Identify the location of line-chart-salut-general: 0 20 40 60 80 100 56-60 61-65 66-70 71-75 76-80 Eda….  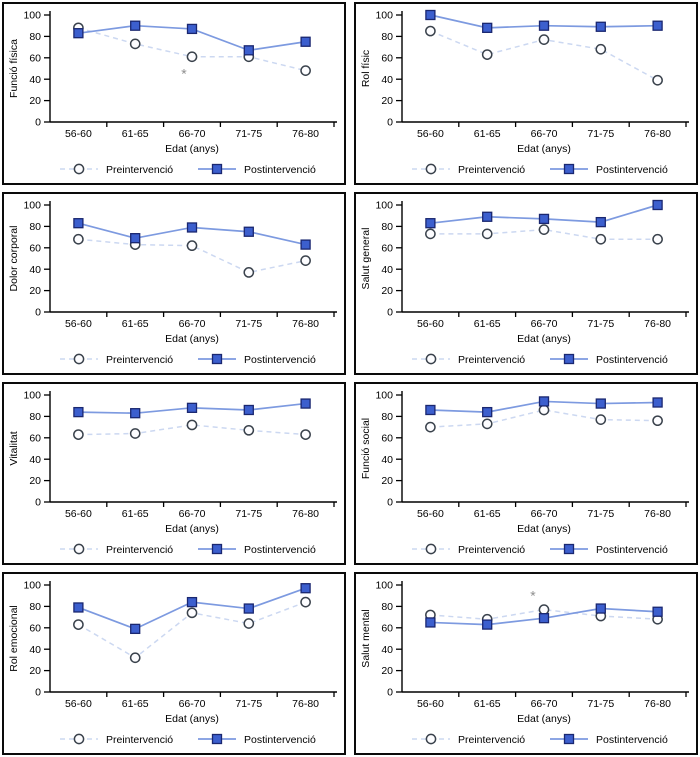
(524, 282).